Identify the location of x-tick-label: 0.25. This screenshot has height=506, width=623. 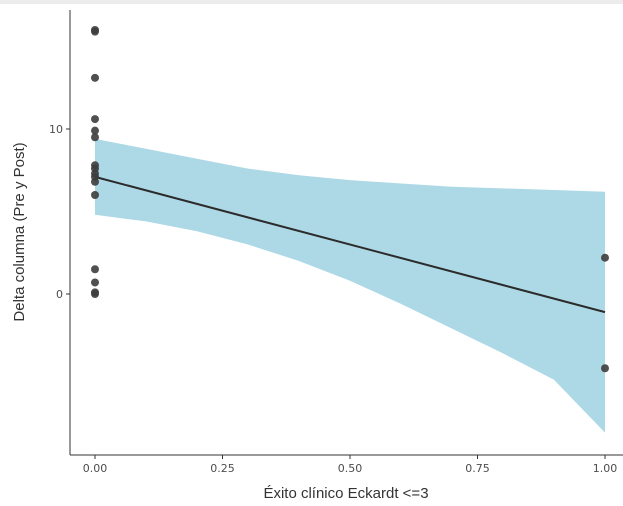
(222, 468).